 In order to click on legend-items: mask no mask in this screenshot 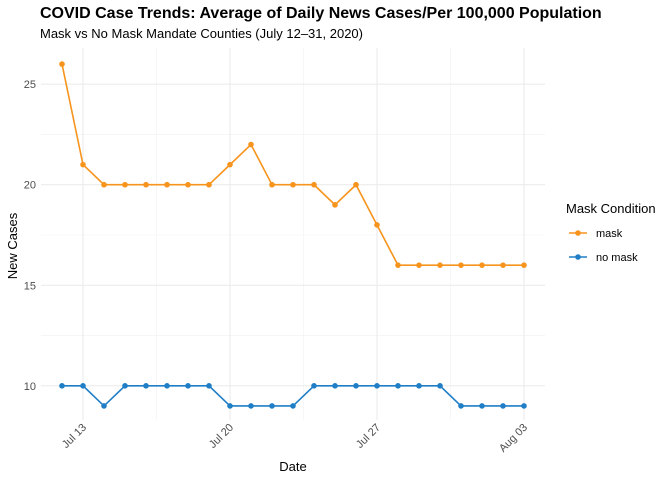, I will do `click(603, 246)`.